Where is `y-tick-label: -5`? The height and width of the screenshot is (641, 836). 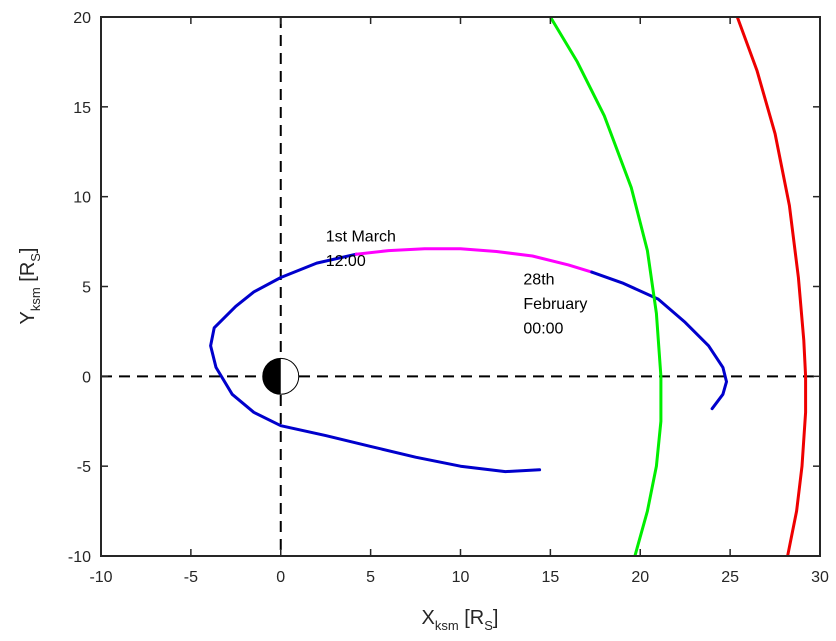
y-tick-label: -5 is located at coordinates (84, 467).